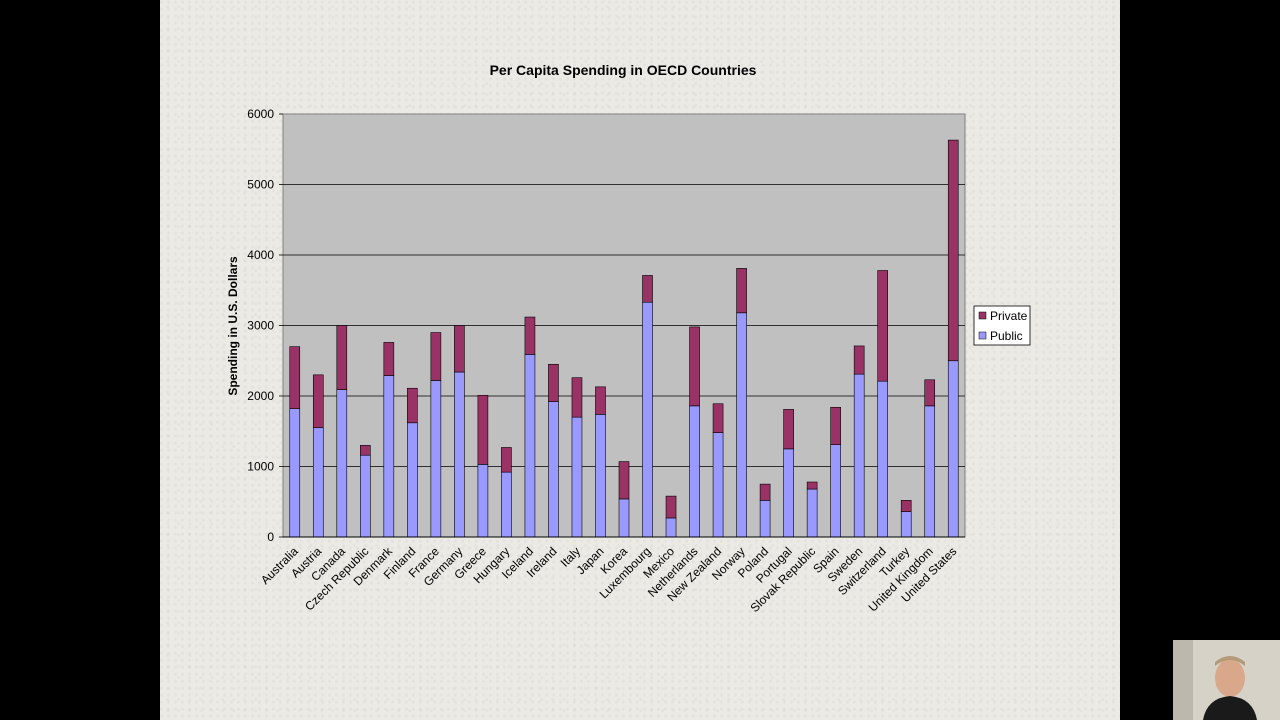 The height and width of the screenshot is (720, 1280). I want to click on bar-private-norway, so click(741, 291).